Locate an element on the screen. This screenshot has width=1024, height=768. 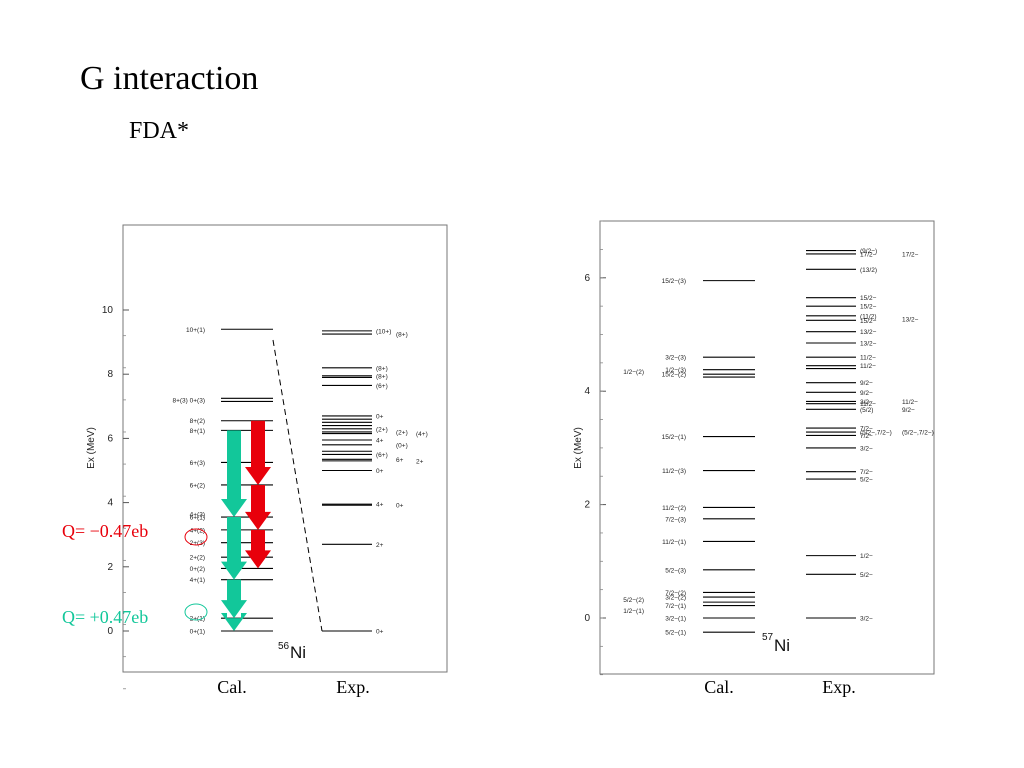
ni57-exp-level-label: 1/2− is located at coordinates (866, 556).